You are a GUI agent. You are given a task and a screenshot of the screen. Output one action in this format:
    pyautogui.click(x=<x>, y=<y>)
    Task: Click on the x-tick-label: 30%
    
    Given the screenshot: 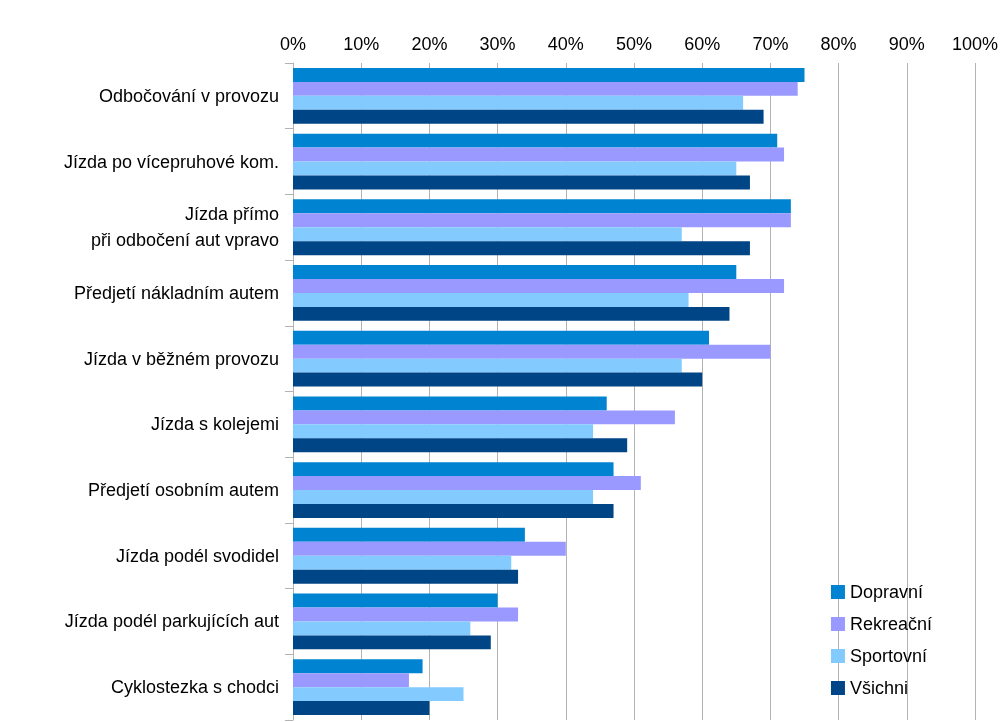 What is the action you would take?
    pyautogui.click(x=497, y=44)
    